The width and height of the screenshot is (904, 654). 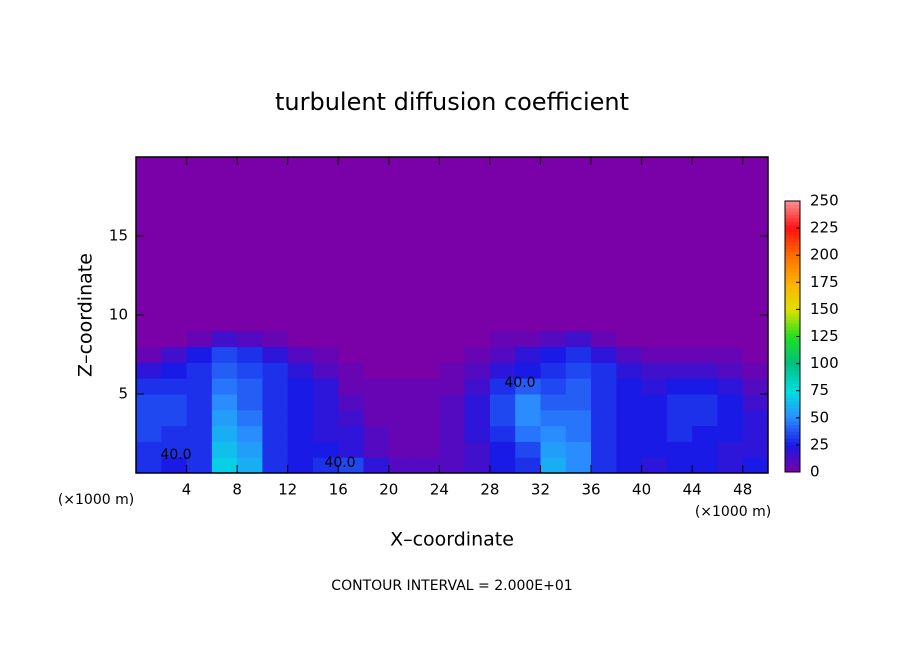 What do you see at coordinates (819, 417) in the screenshot?
I see `colorbar-tick-label: 50` at bounding box center [819, 417].